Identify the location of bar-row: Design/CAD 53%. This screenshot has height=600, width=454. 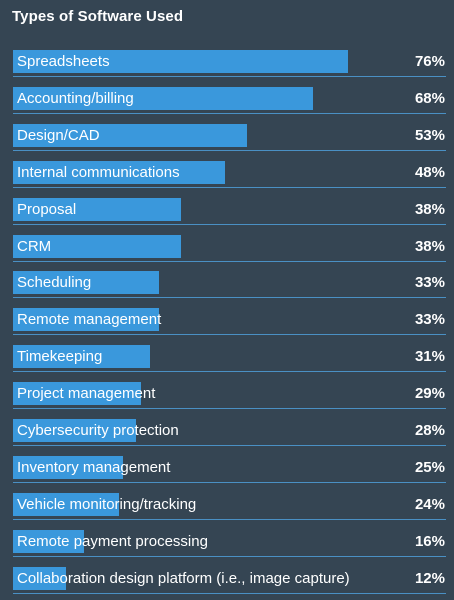
(227, 133).